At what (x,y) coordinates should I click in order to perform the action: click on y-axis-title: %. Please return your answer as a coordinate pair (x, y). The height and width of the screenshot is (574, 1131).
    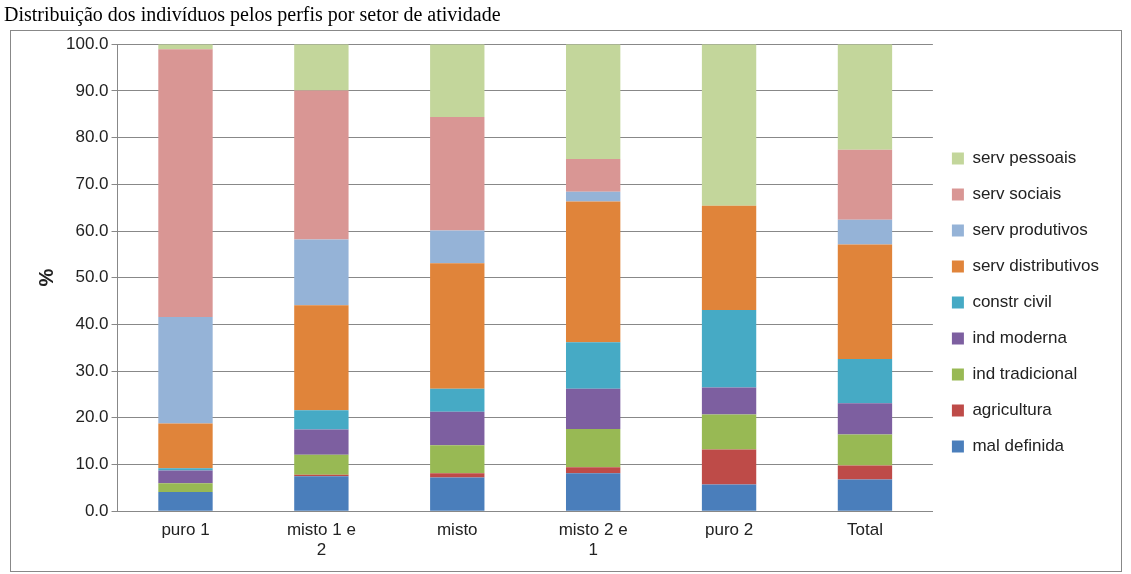
    Looking at the image, I should click on (45, 277).